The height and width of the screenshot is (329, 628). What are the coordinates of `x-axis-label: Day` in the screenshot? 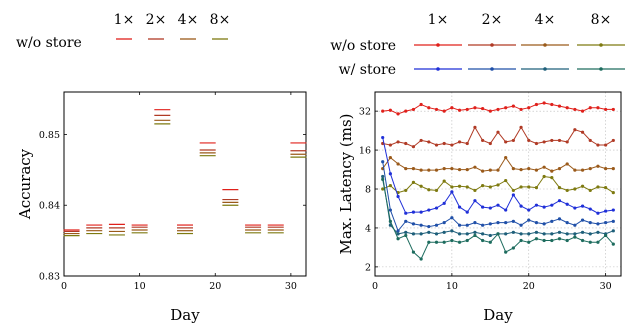 It's located at (498, 315).